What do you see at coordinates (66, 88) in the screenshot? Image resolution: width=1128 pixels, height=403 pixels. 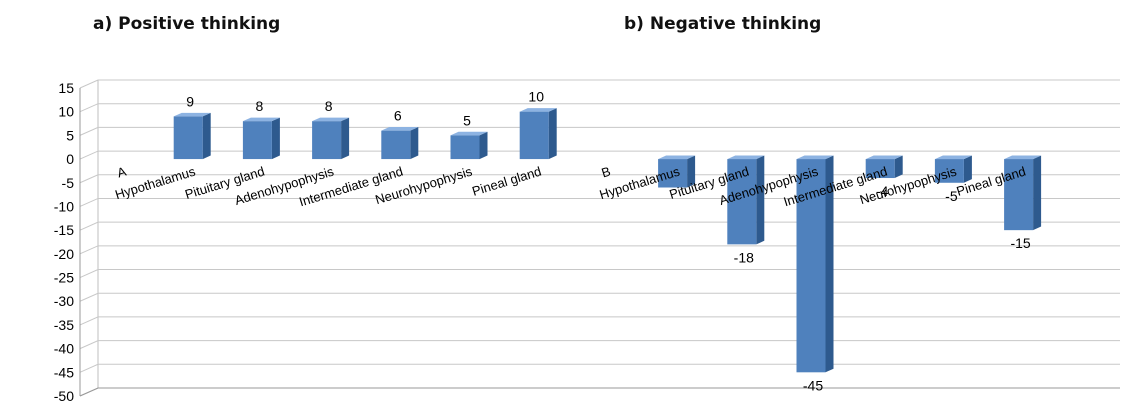 I see `y-tick-label: 15` at bounding box center [66, 88].